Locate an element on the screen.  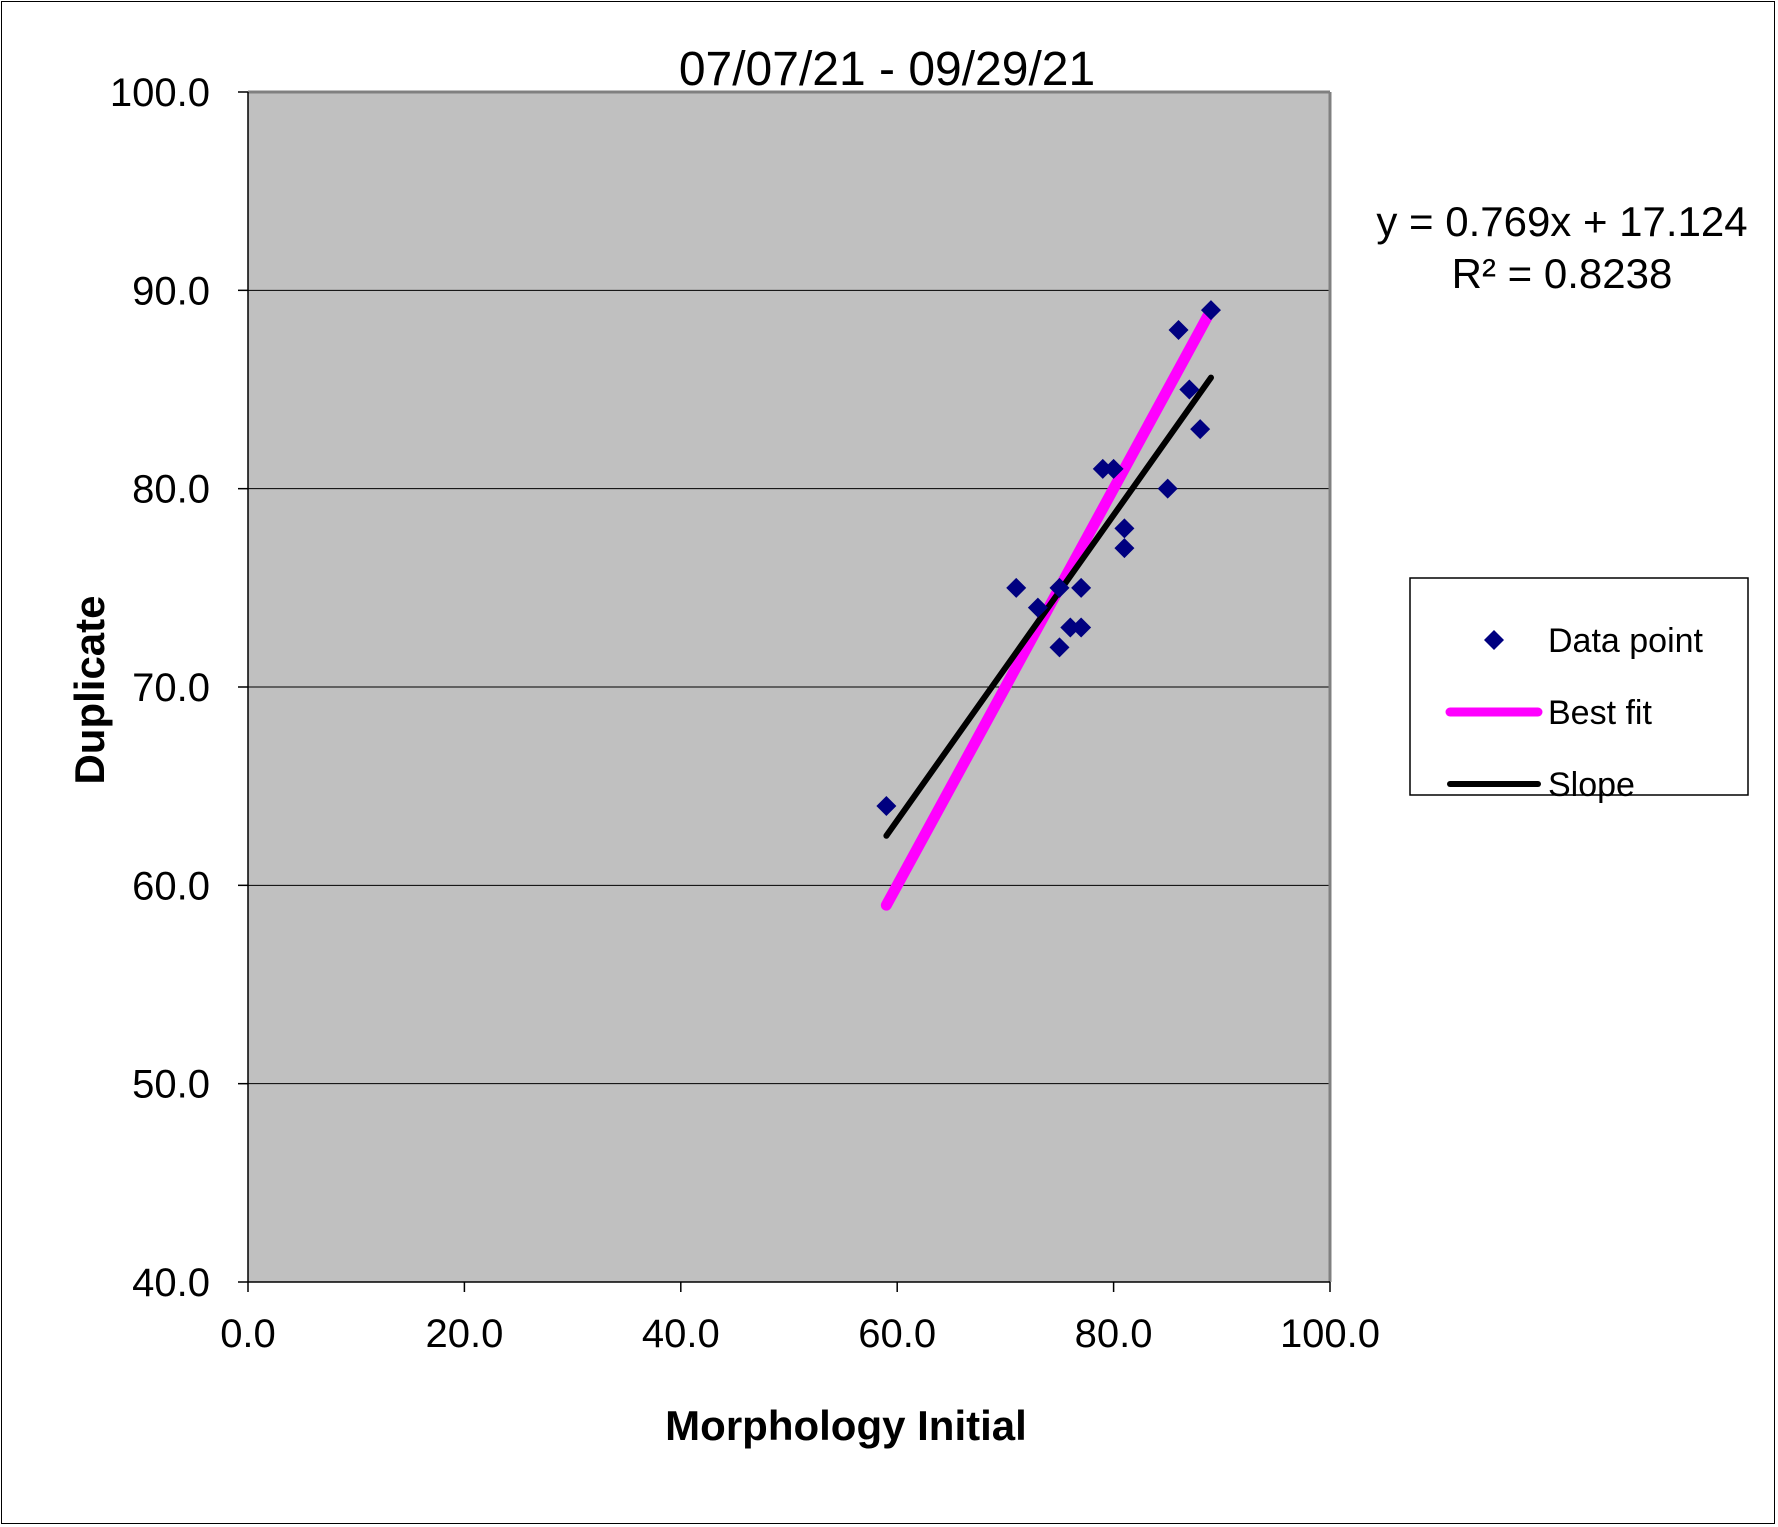
legend-box is located at coordinates (1579, 686).